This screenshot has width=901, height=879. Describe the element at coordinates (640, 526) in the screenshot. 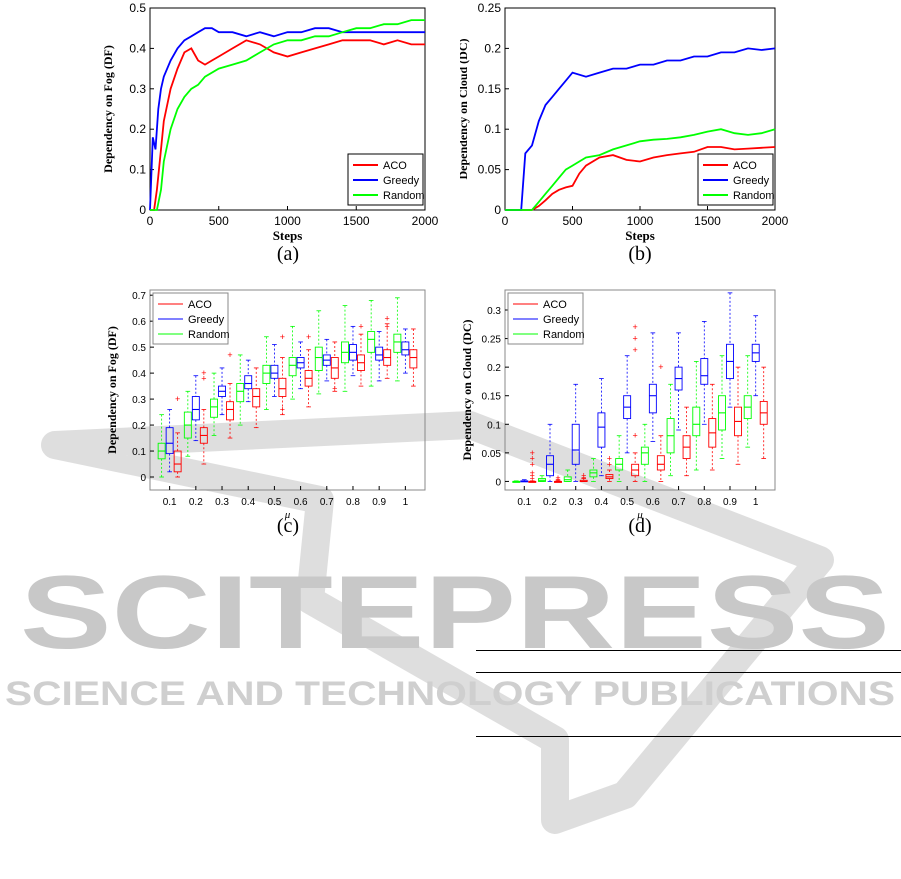

I see `caption-d: (d)` at that location.